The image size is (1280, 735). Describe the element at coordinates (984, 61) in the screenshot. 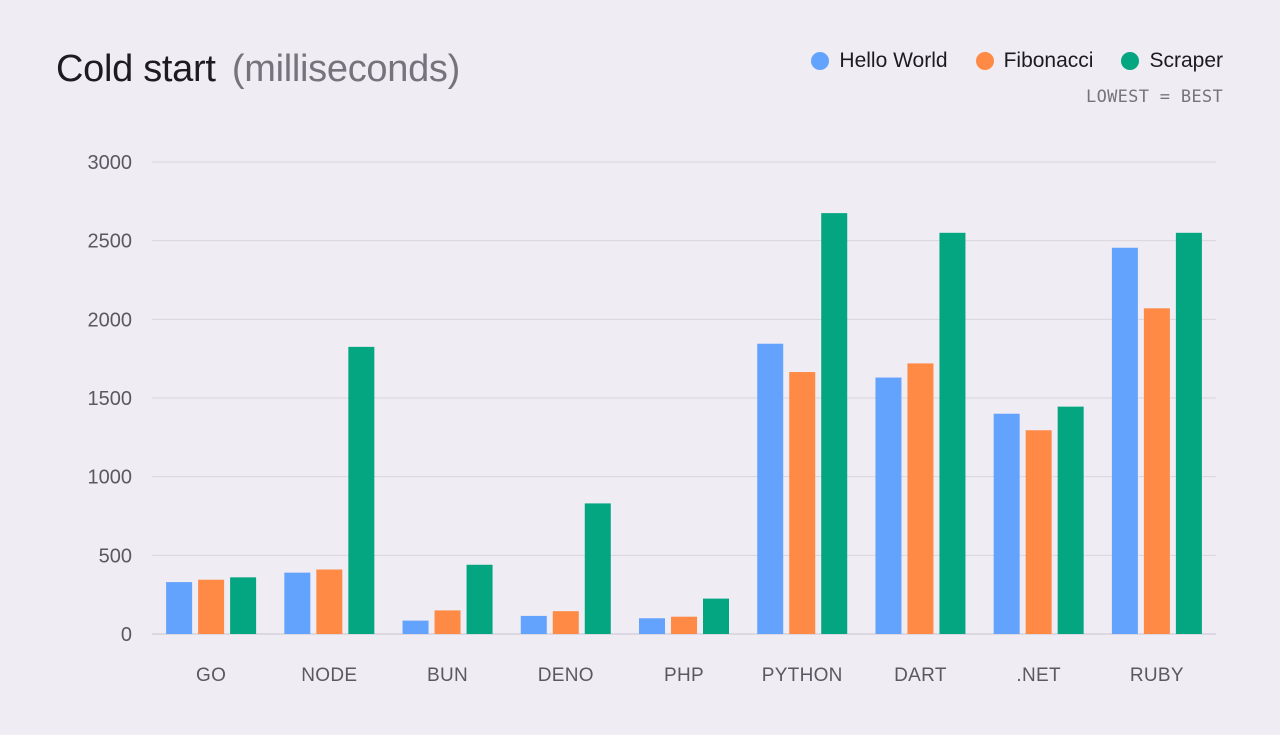

I see `legend-swatch-fibonacci` at that location.